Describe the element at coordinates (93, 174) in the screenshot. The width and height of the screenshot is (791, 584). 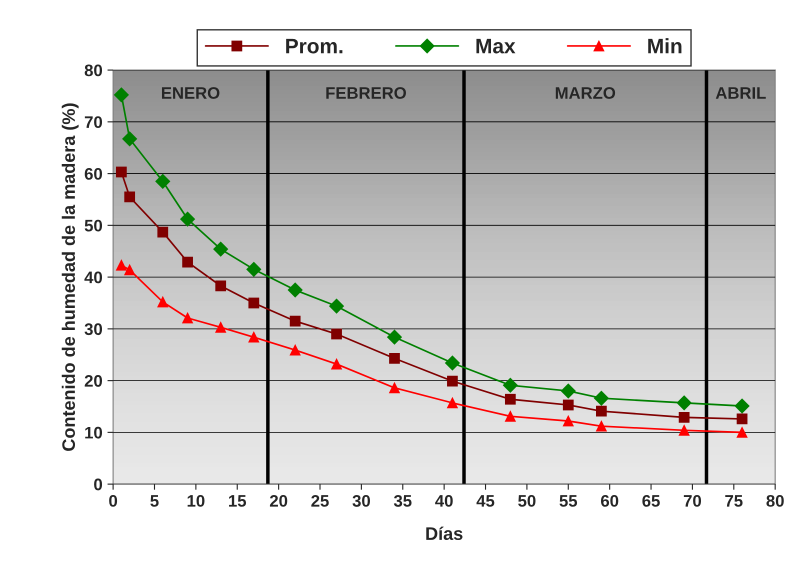
I see `y-tick-label: 60` at that location.